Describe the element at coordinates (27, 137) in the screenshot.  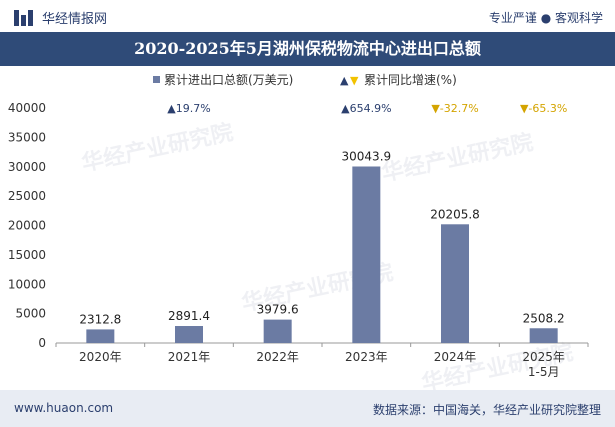
I see `y-tick-label: 35000` at that location.